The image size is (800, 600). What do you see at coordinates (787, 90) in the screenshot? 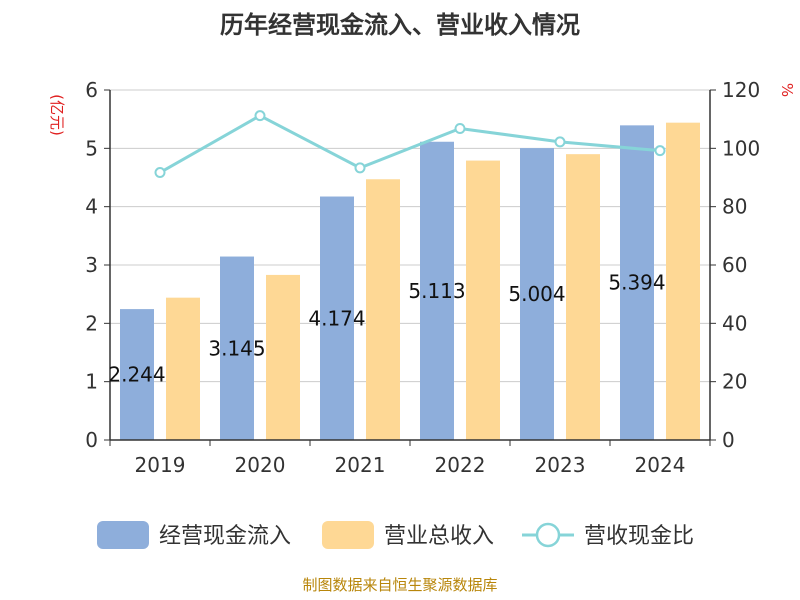
I see `right-axis-unit: %` at bounding box center [787, 90].